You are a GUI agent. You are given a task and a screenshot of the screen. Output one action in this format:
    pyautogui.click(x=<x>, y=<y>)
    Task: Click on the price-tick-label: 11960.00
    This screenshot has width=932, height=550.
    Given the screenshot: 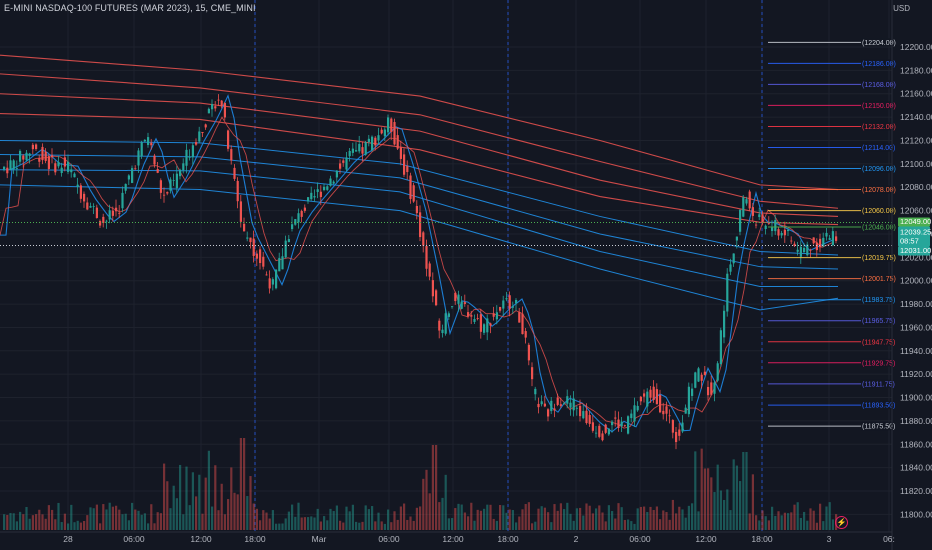 What is the action you would take?
    pyautogui.click(x=916, y=327)
    